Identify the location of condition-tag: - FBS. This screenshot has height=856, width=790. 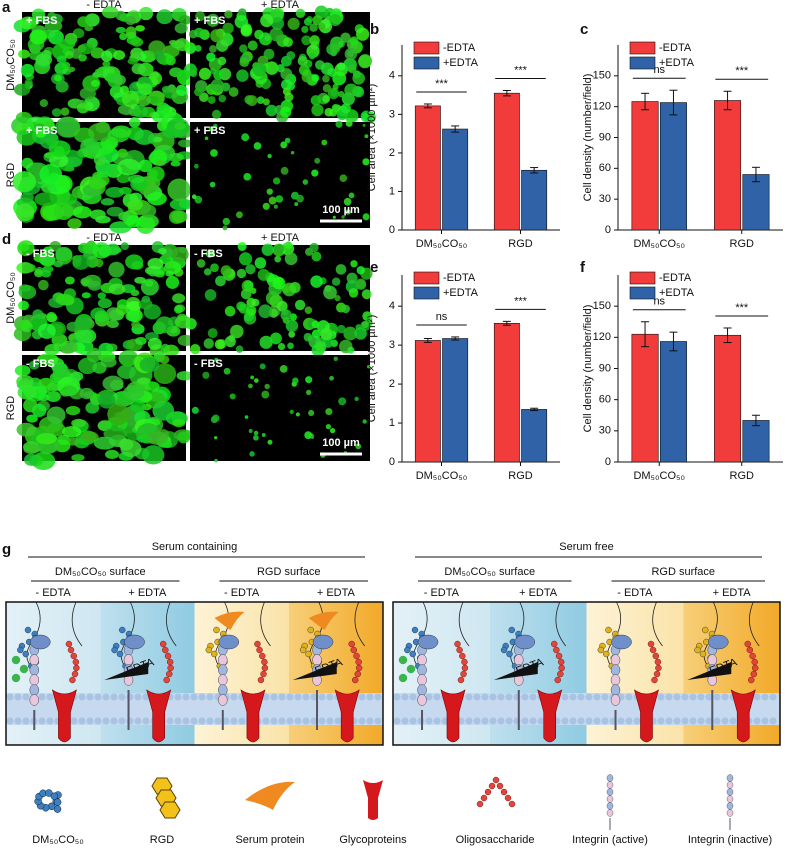
(40, 364).